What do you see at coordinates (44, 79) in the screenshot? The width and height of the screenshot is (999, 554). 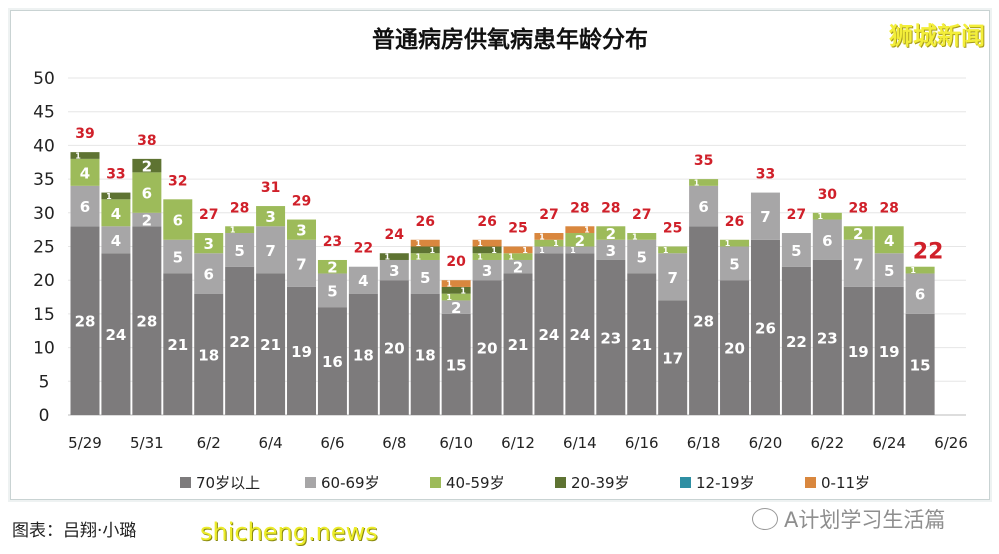 I see `y-tick-label: 50` at bounding box center [44, 79].